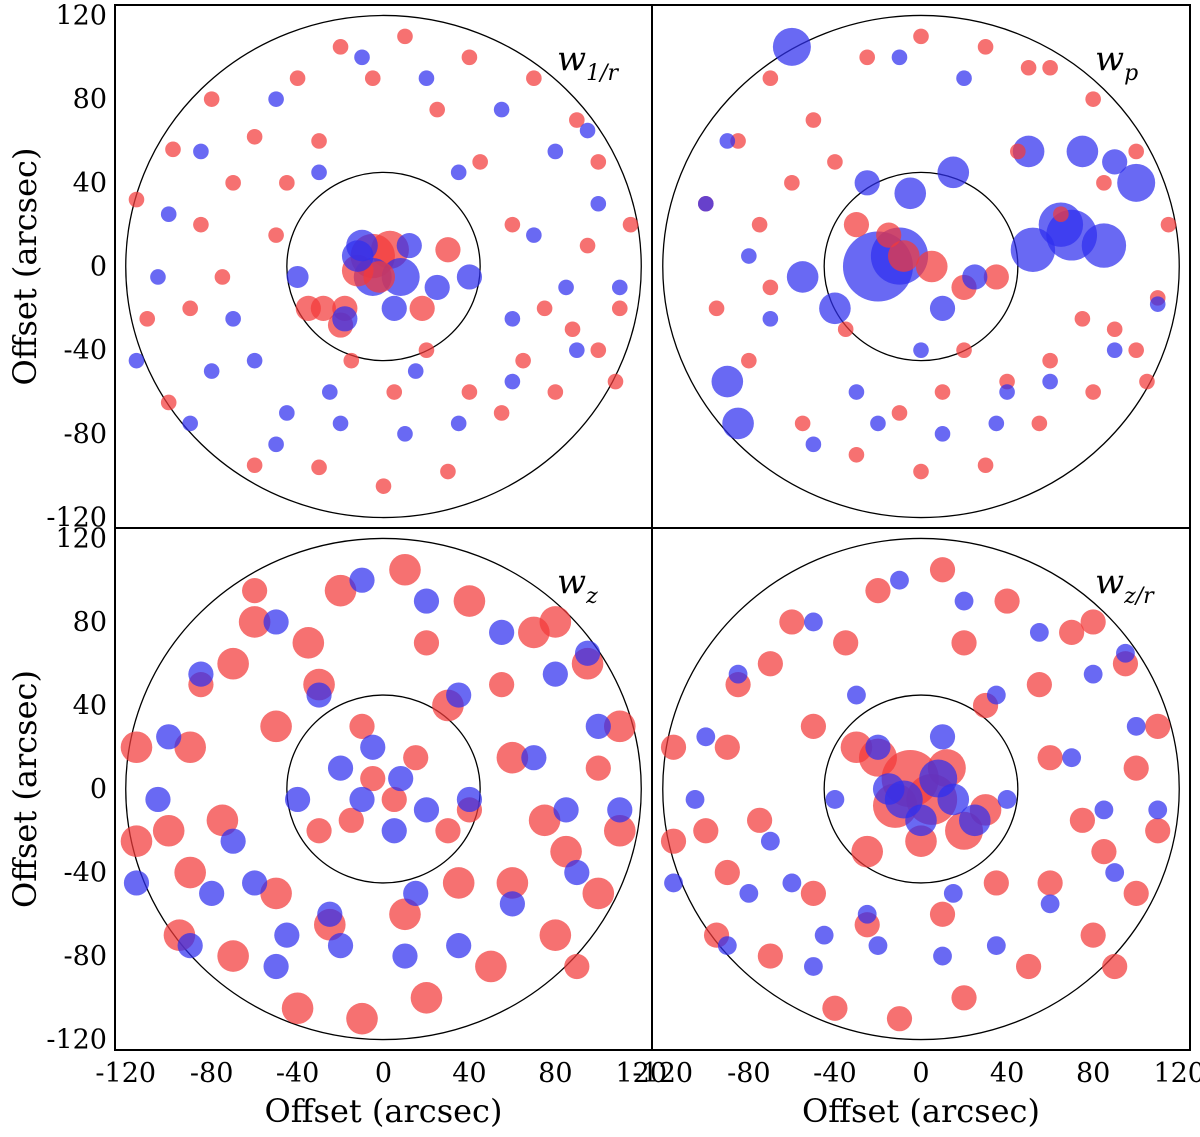 This screenshot has width=1200, height=1137. Describe the element at coordinates (25, 267) in the screenshot. I see `y-axis-label: Offset (arcsec)` at that location.